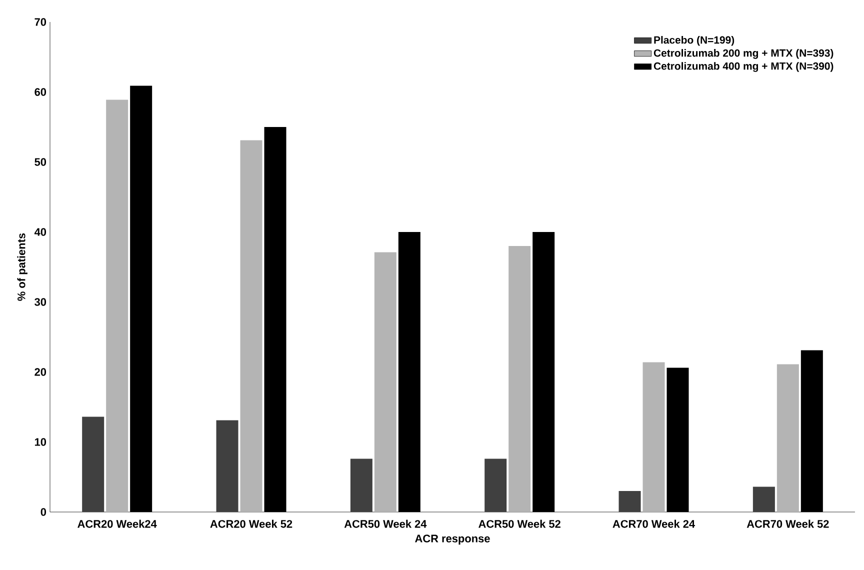 The height and width of the screenshot is (570, 864). Describe the element at coordinates (117, 524) in the screenshot. I see `x-tick-label: ACR20 Week24` at that location.